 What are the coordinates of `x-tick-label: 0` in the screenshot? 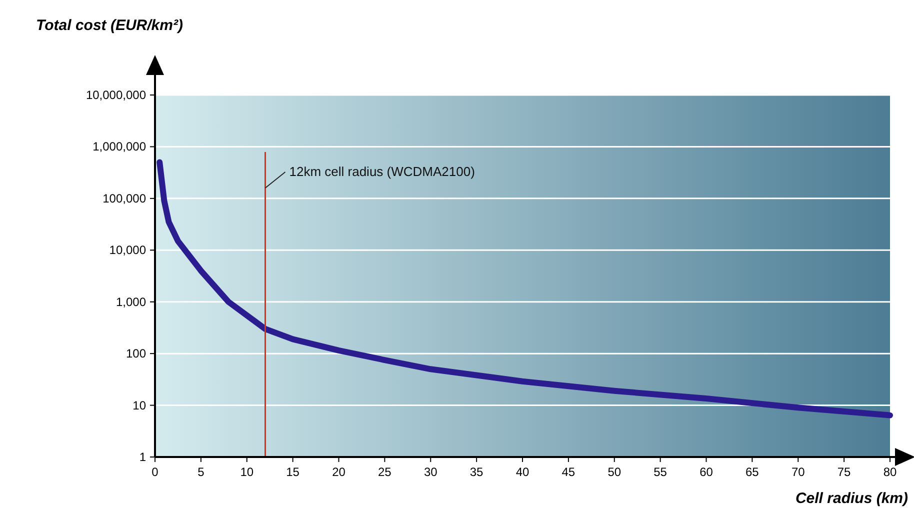 It's located at (155, 472).